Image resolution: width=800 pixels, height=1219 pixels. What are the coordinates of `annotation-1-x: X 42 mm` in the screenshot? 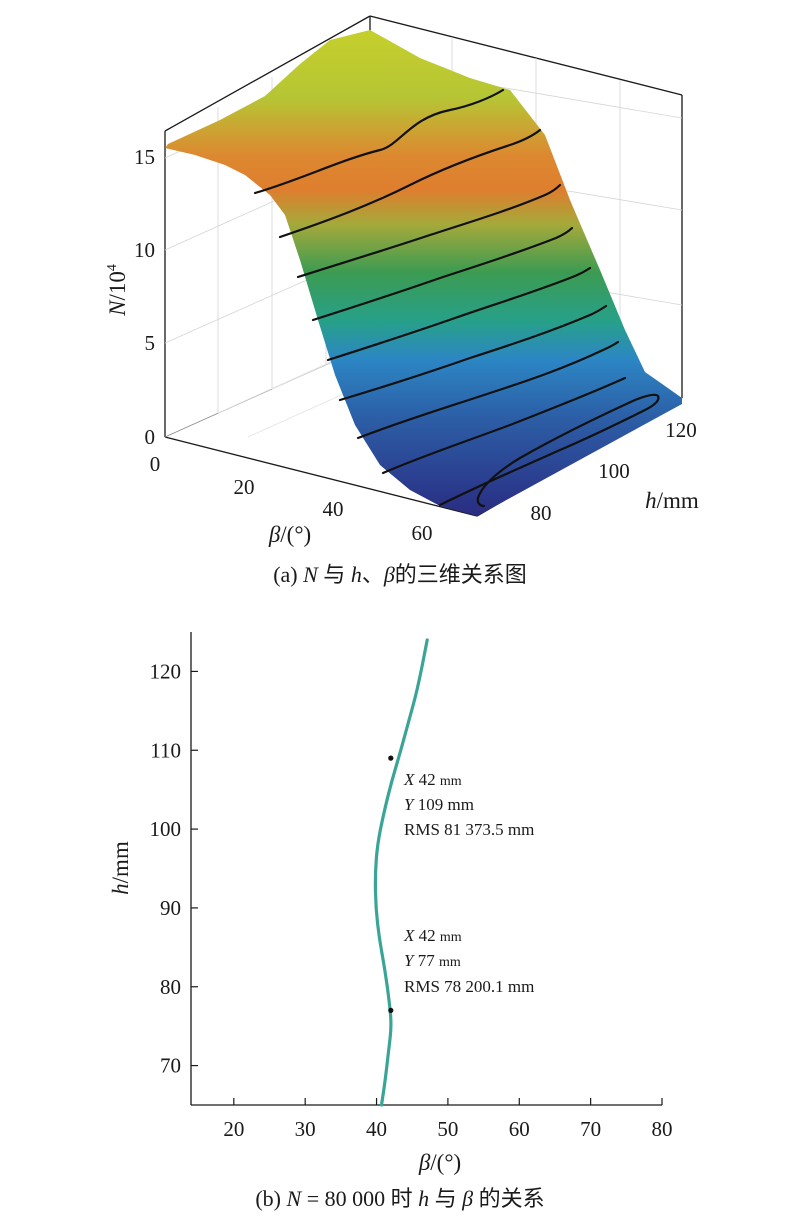 It's located at (432, 779).